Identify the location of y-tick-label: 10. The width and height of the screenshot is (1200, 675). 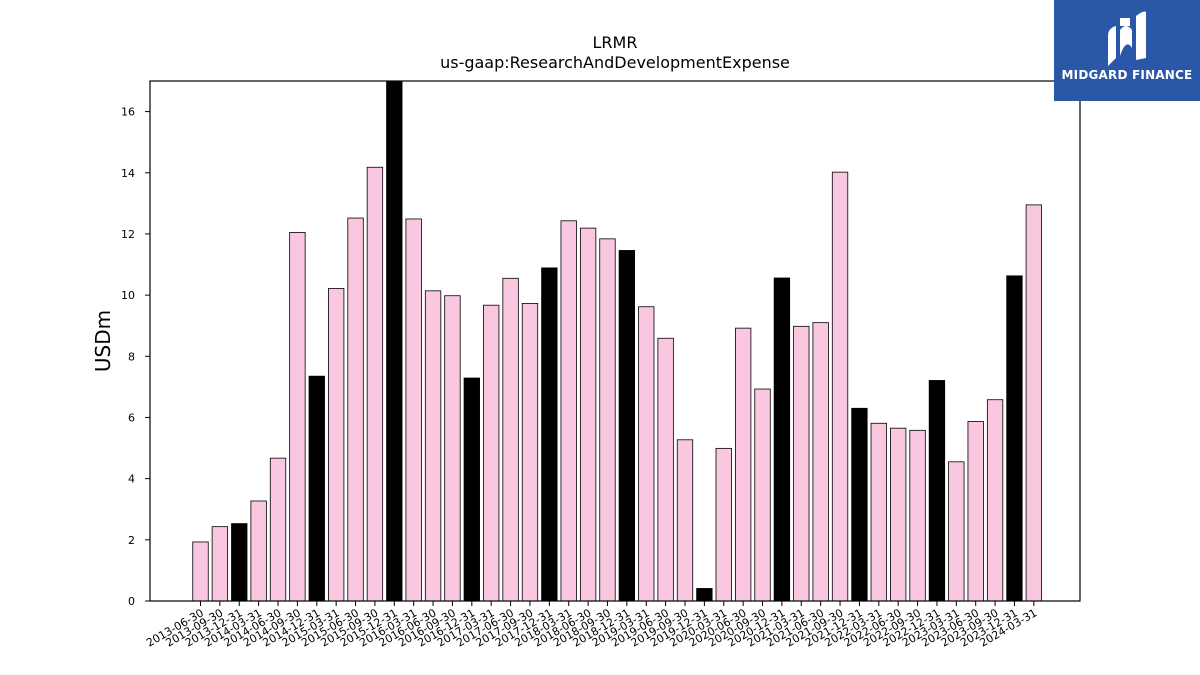
(128, 295).